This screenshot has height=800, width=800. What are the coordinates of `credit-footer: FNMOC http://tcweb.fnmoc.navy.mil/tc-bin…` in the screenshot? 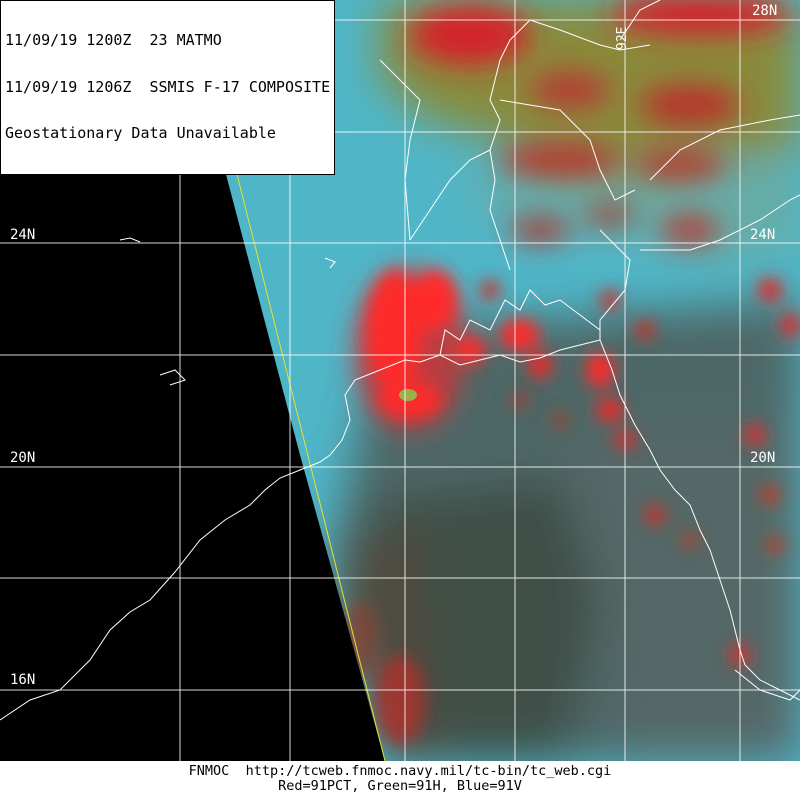 It's located at (400, 780).